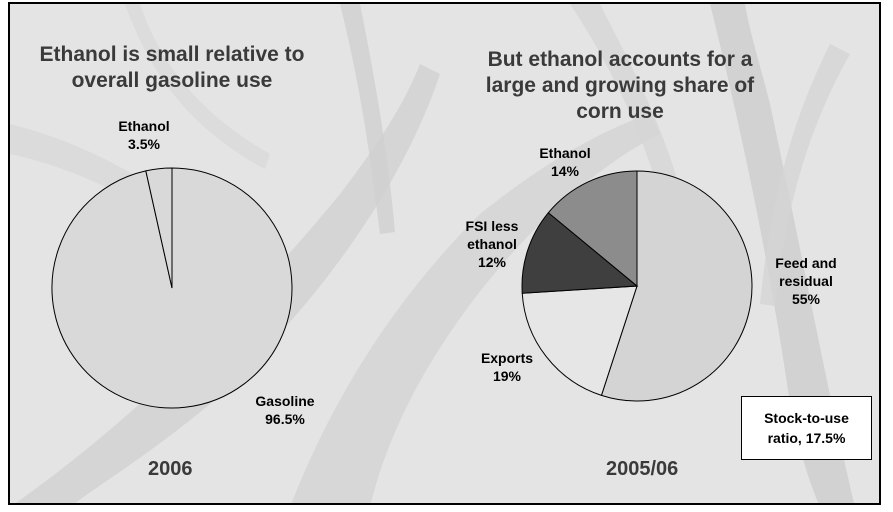 This screenshot has width=893, height=512. Describe the element at coordinates (143, 135) in the screenshot. I see `ethanol-label-left: Ethanol 3.5%` at that location.